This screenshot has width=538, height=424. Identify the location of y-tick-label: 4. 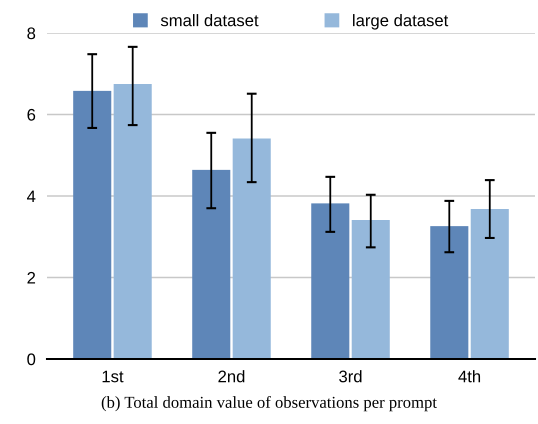
(31, 196).